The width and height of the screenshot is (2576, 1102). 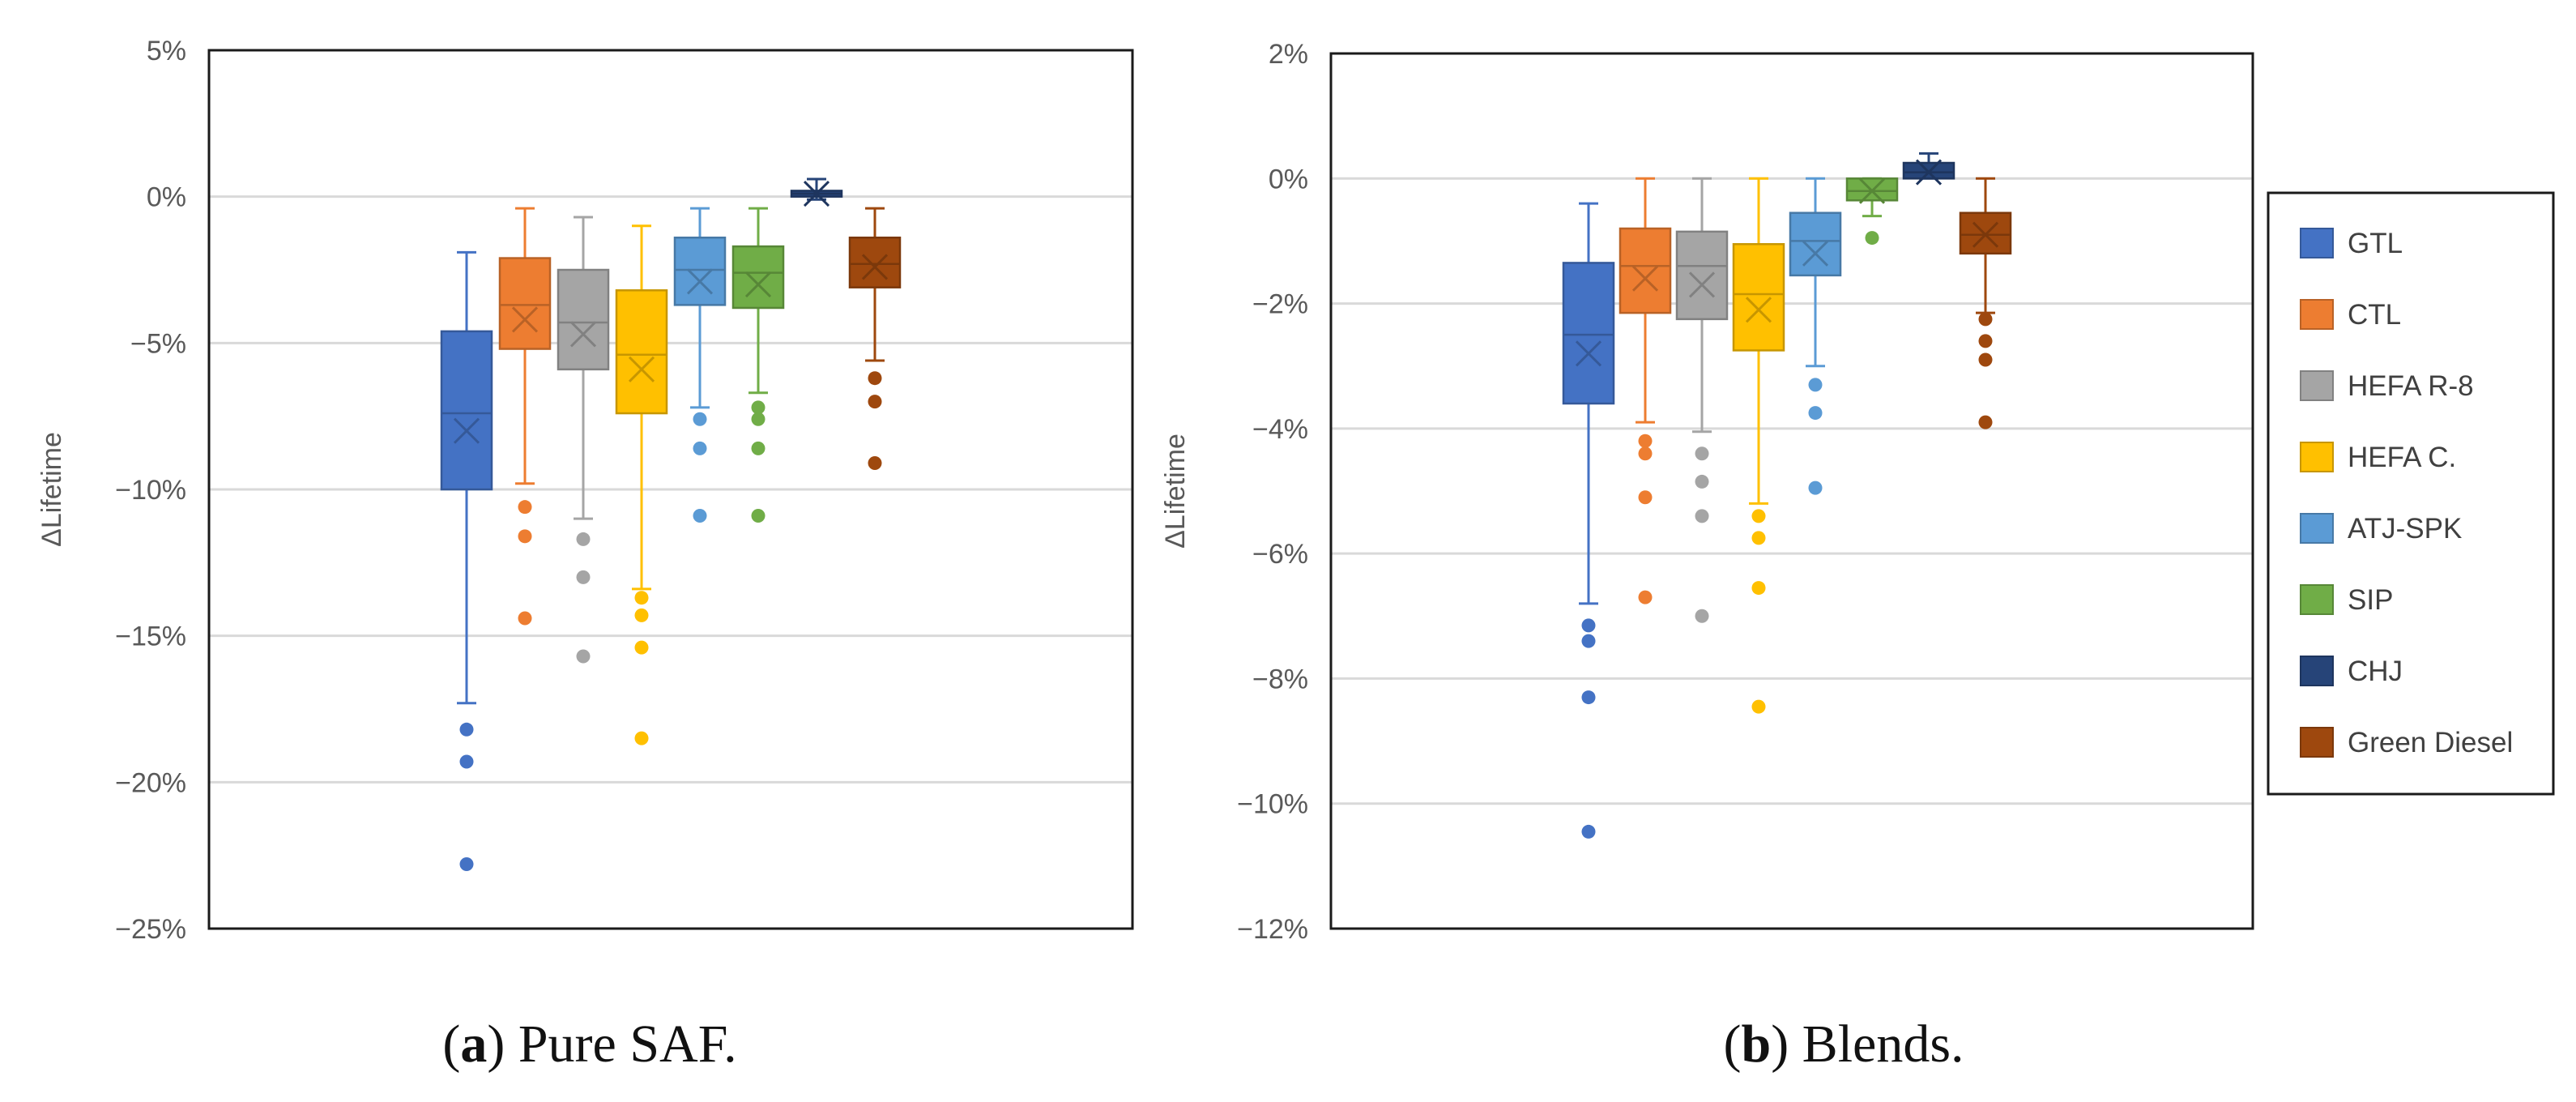 What do you see at coordinates (2431, 742) in the screenshot?
I see `legend-label: Green Diesel` at bounding box center [2431, 742].